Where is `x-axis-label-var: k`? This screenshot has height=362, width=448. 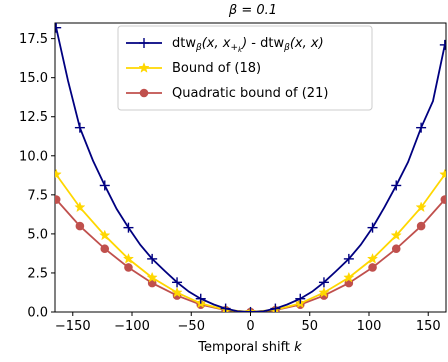 x-axis-label-var: k is located at coordinates (298, 347).